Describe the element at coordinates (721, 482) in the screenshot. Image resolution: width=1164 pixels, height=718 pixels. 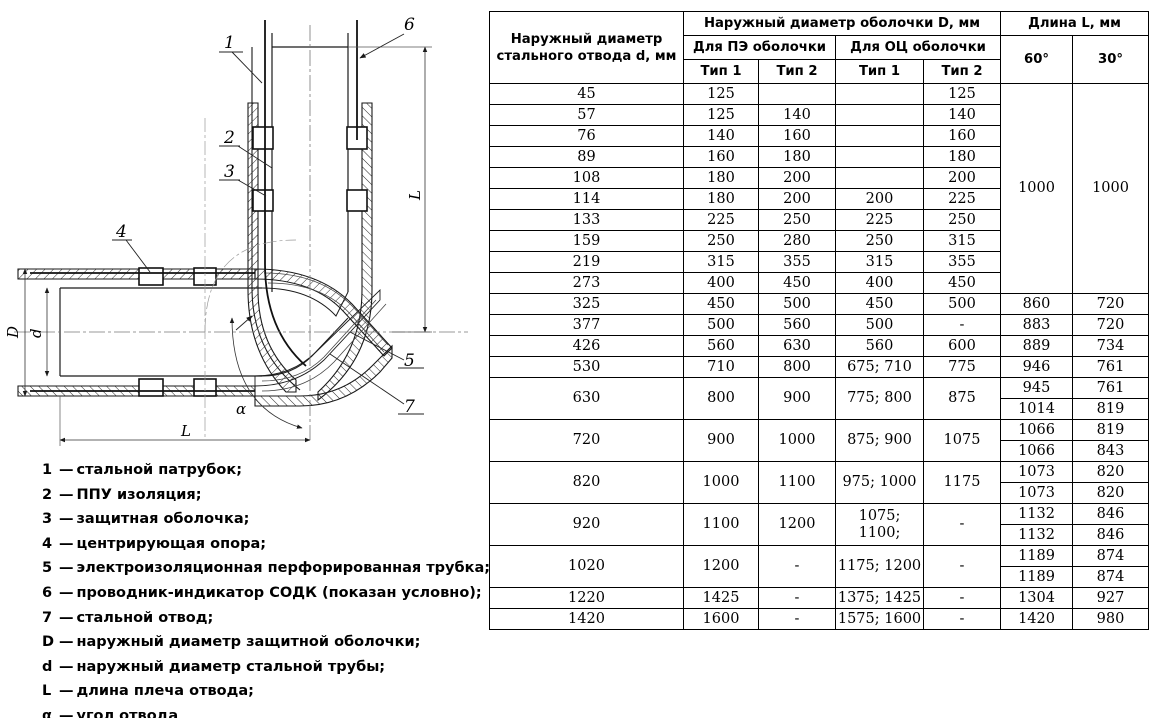
I see `cell-pe-type-1: 1000` at that location.